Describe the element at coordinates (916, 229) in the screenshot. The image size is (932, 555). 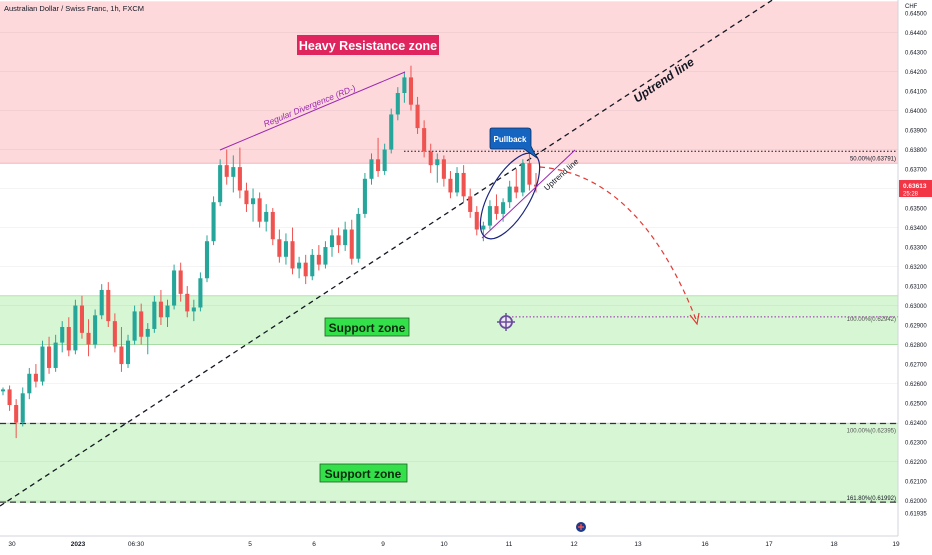
I see `price-tick: 0.63400` at that location.